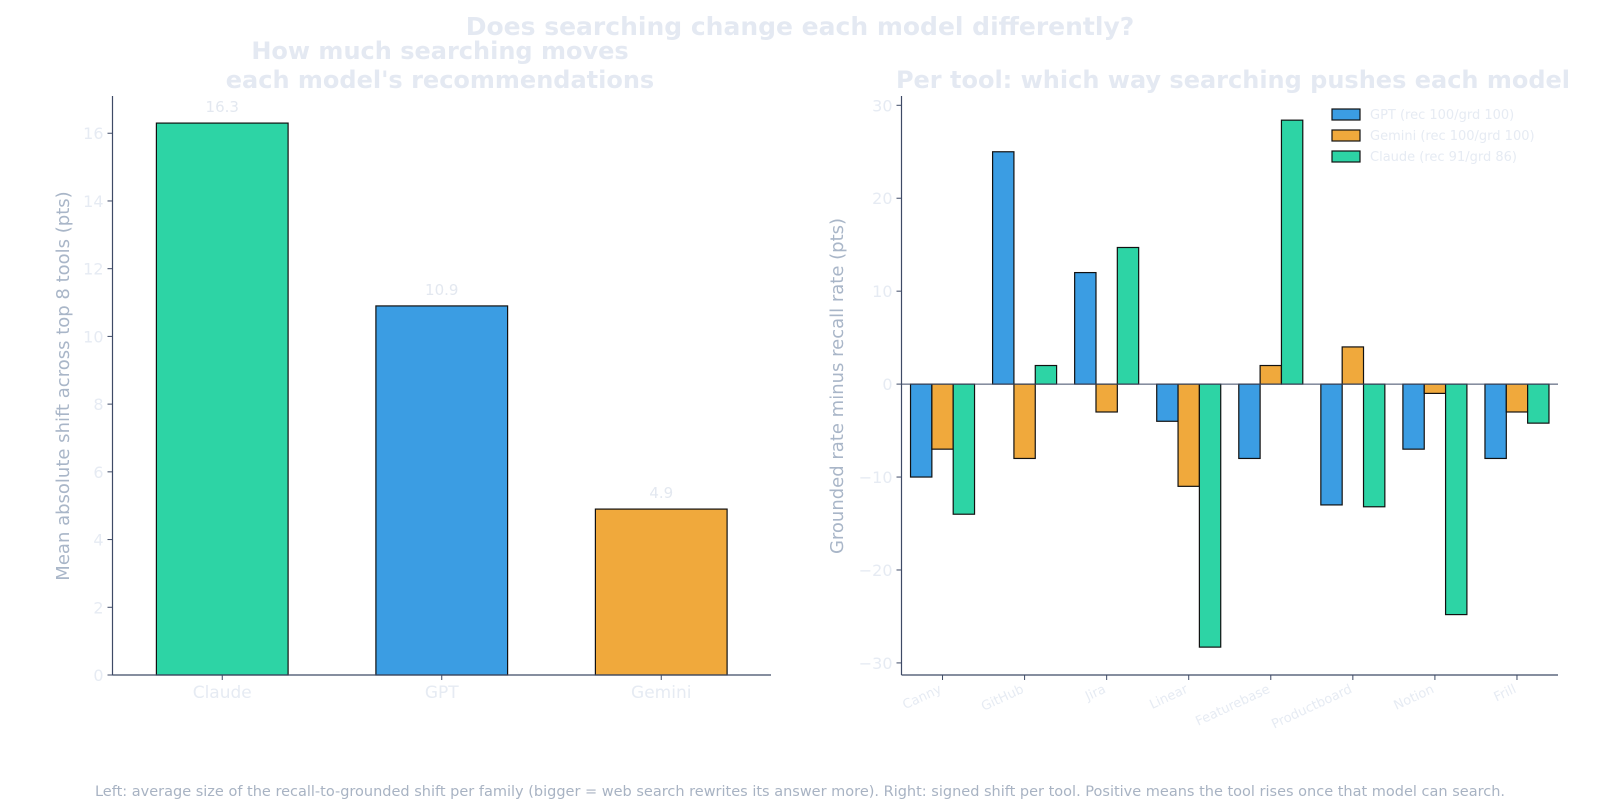 The height and width of the screenshot is (800, 1600). What do you see at coordinates (1095, 693) in the screenshot?
I see `right-x-tick-label: Jira` at bounding box center [1095, 693].